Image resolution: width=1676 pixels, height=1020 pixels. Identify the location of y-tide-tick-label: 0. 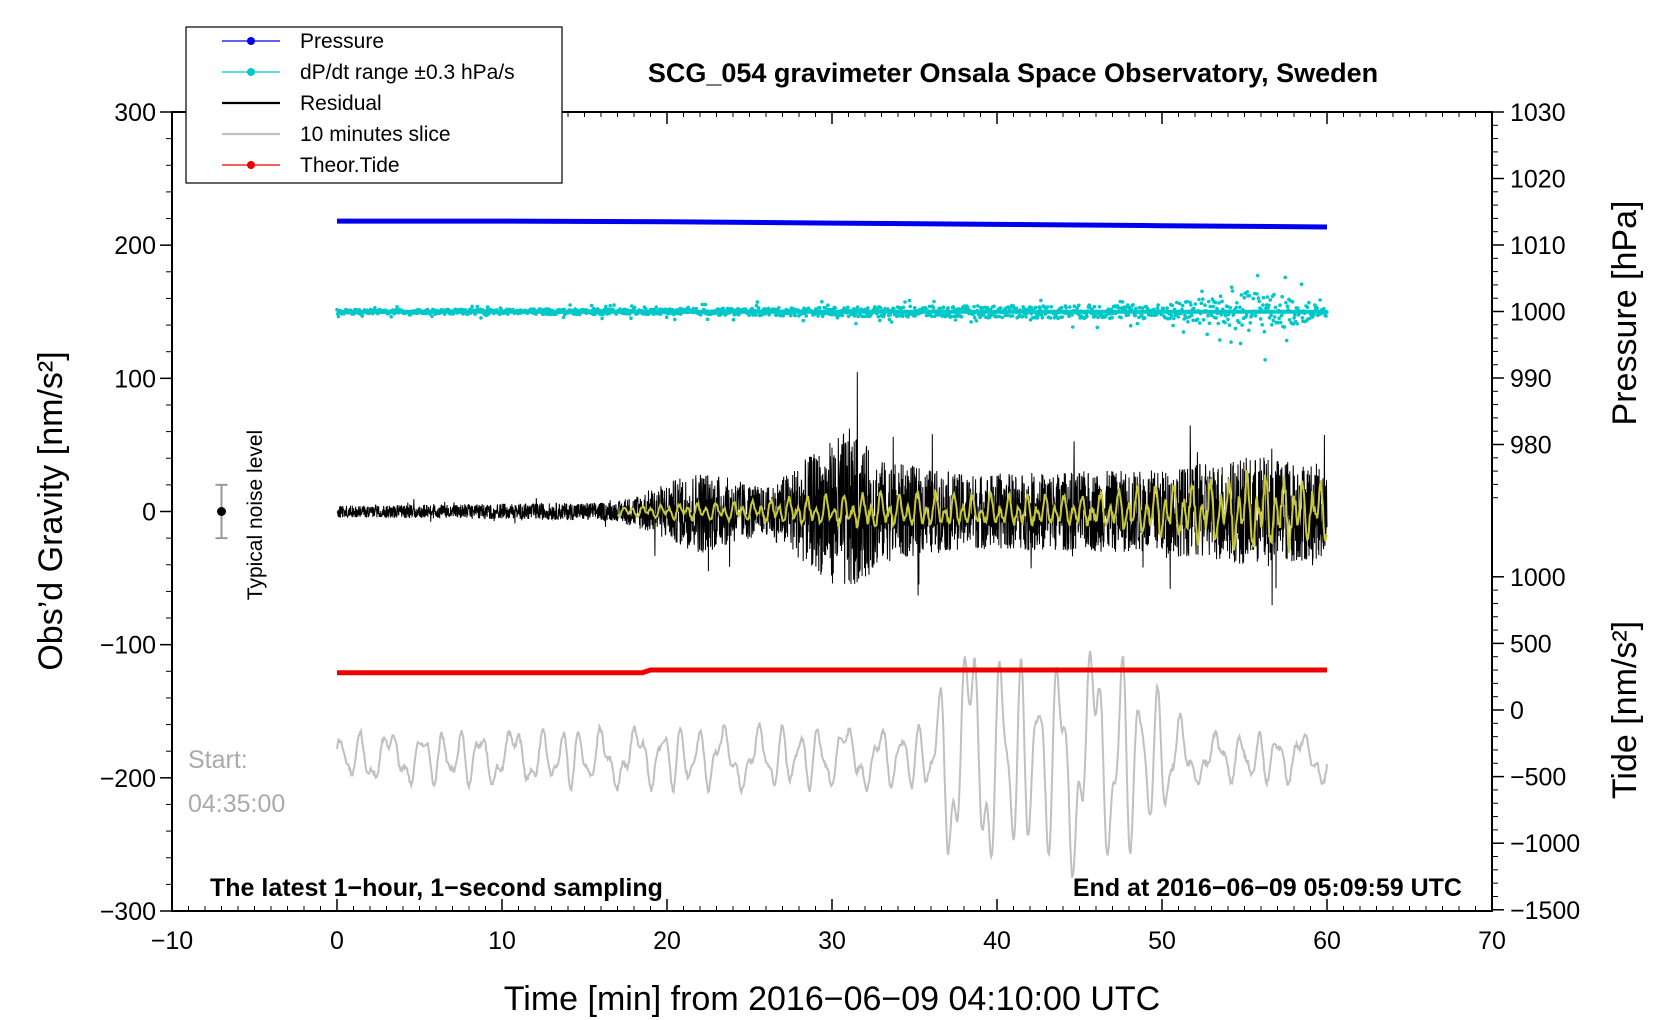
(1517, 711).